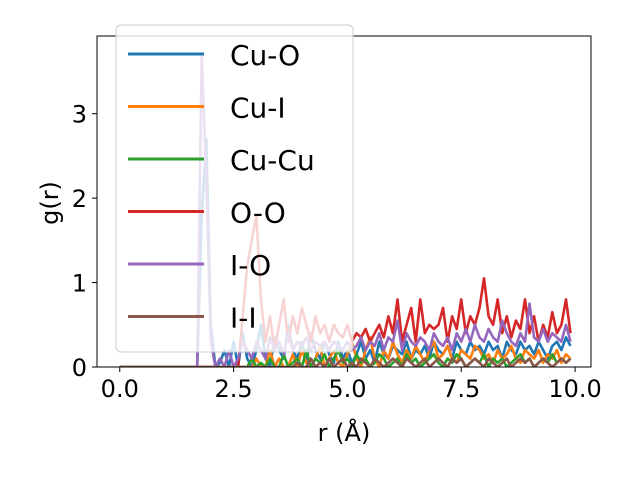 The width and height of the screenshot is (640, 480). Describe the element at coordinates (344, 432) in the screenshot. I see `x-axis-label: r (Å)` at that location.